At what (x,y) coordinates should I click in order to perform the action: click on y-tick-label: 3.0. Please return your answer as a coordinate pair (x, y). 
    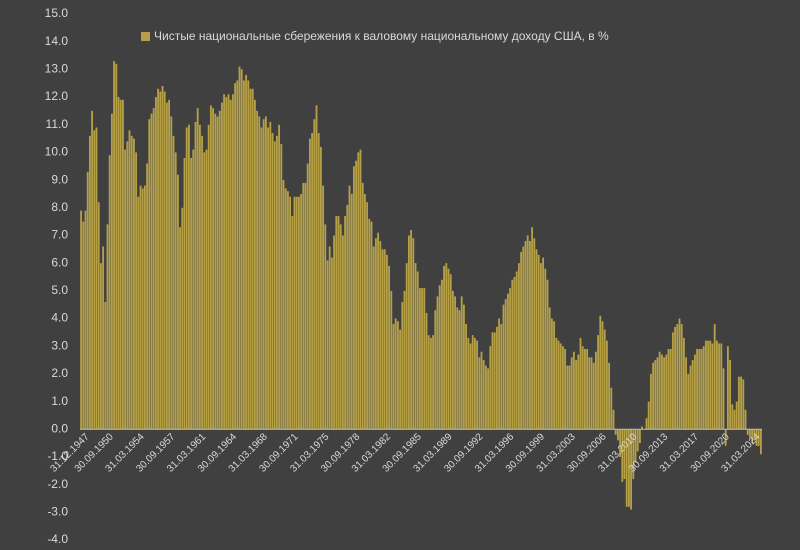
    Looking at the image, I should click on (59, 345).